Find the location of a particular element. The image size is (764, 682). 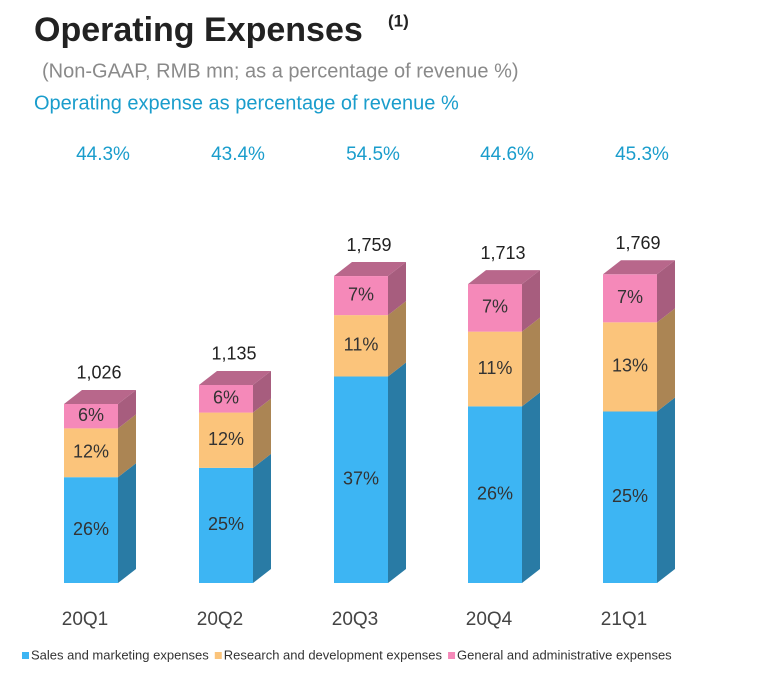

x-tick-label: 20Q1 is located at coordinates (85, 619).